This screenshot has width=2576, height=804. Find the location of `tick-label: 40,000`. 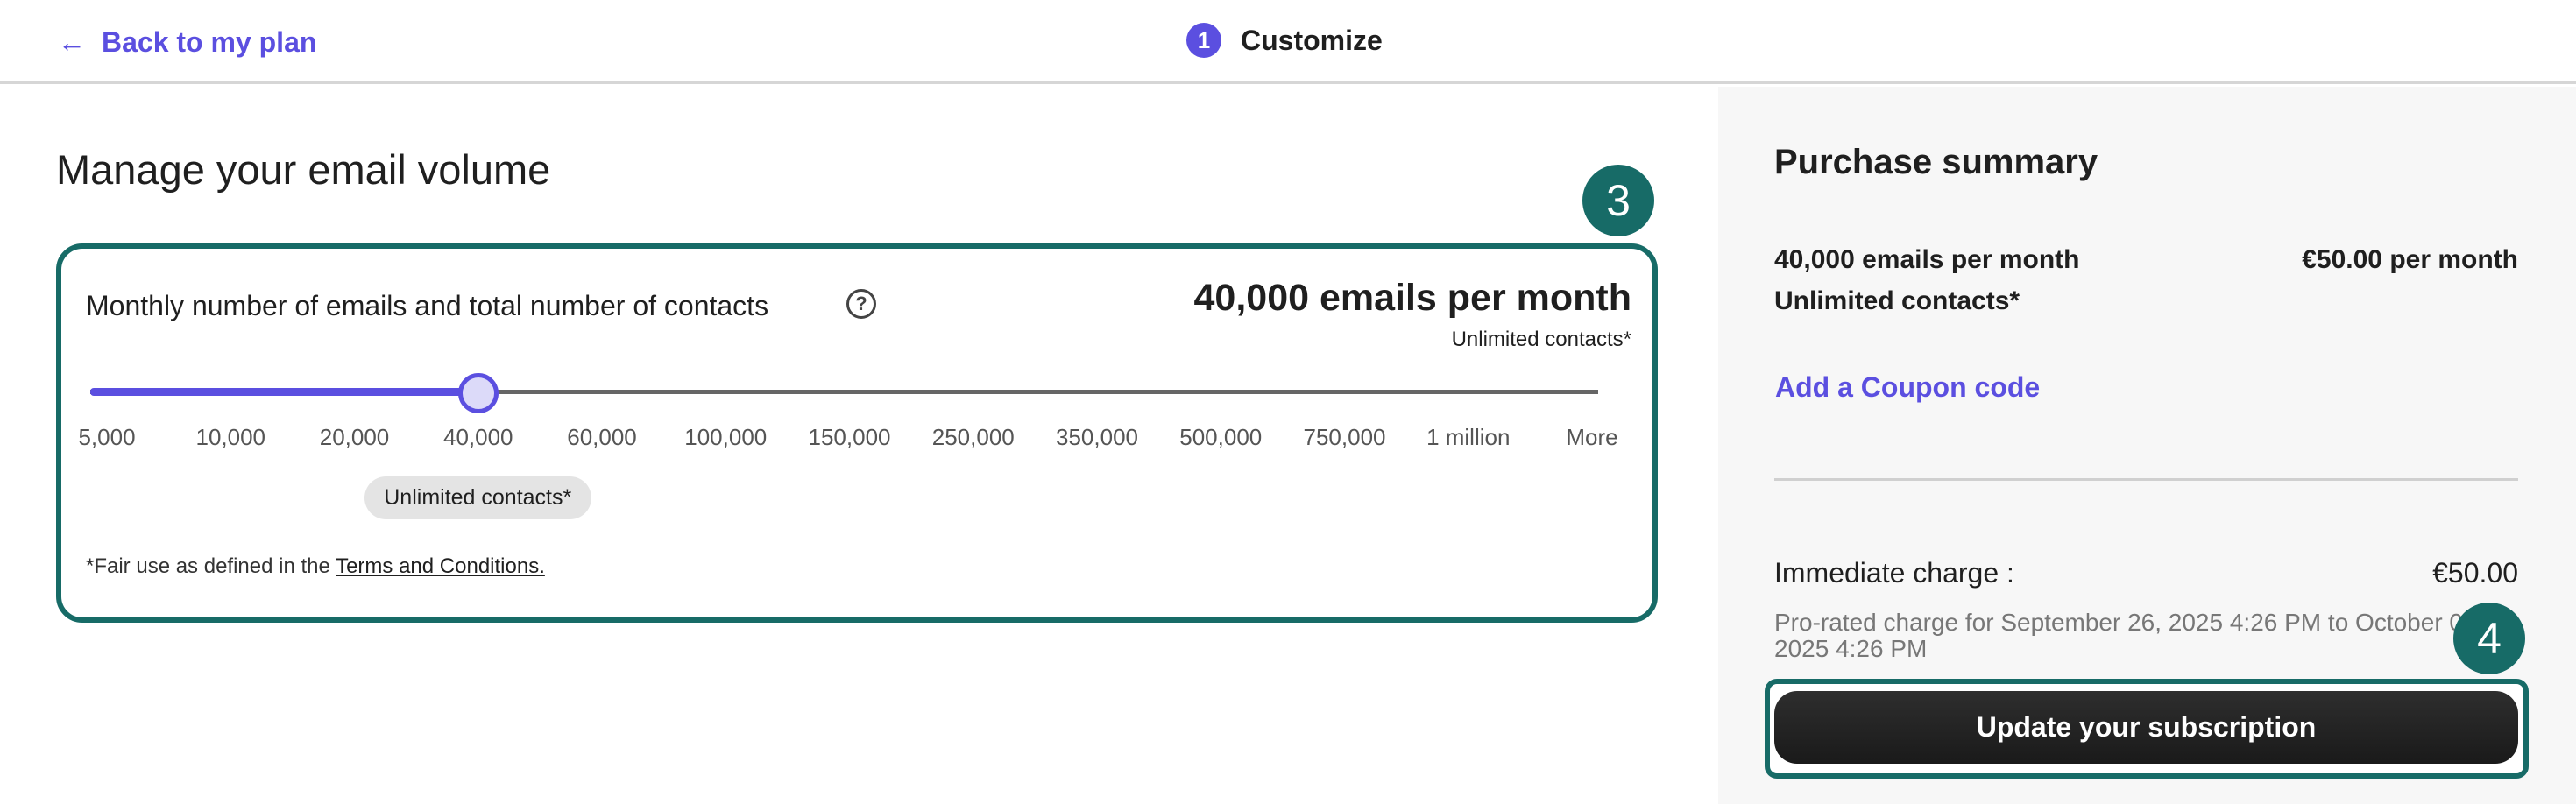

tick-label: 40,000 is located at coordinates (477, 437).